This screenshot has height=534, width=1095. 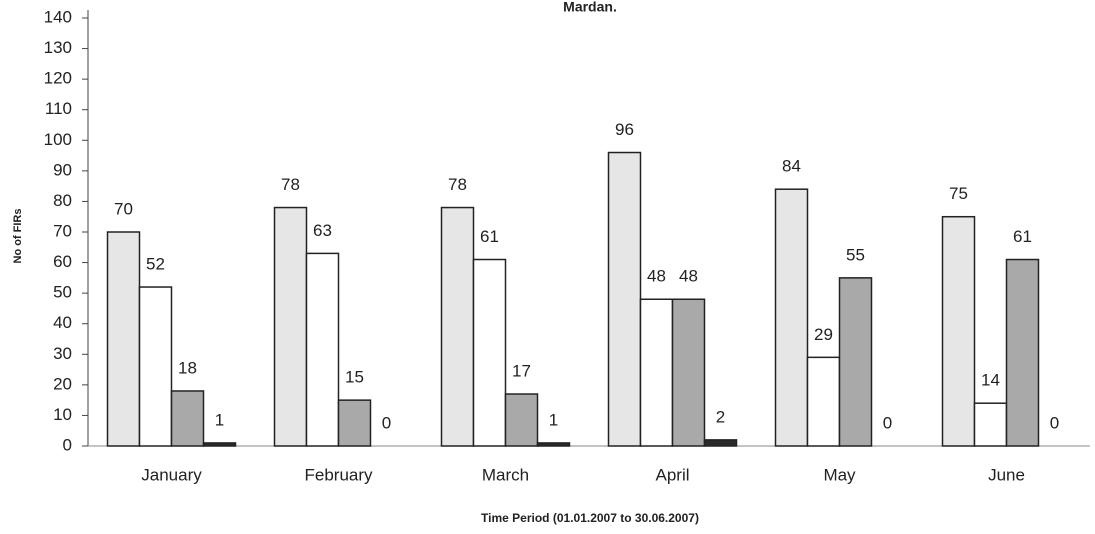 What do you see at coordinates (62, 169) in the screenshot?
I see `y-tick-label: 90` at bounding box center [62, 169].